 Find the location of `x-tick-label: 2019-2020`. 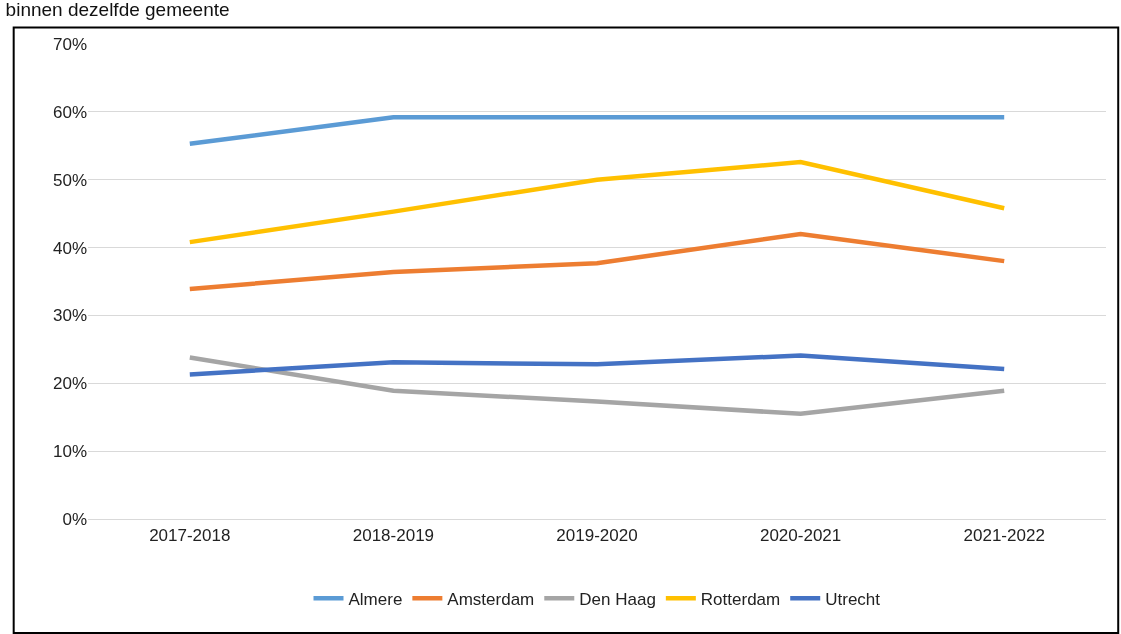

x-tick-label: 2019-2020 is located at coordinates (597, 535).